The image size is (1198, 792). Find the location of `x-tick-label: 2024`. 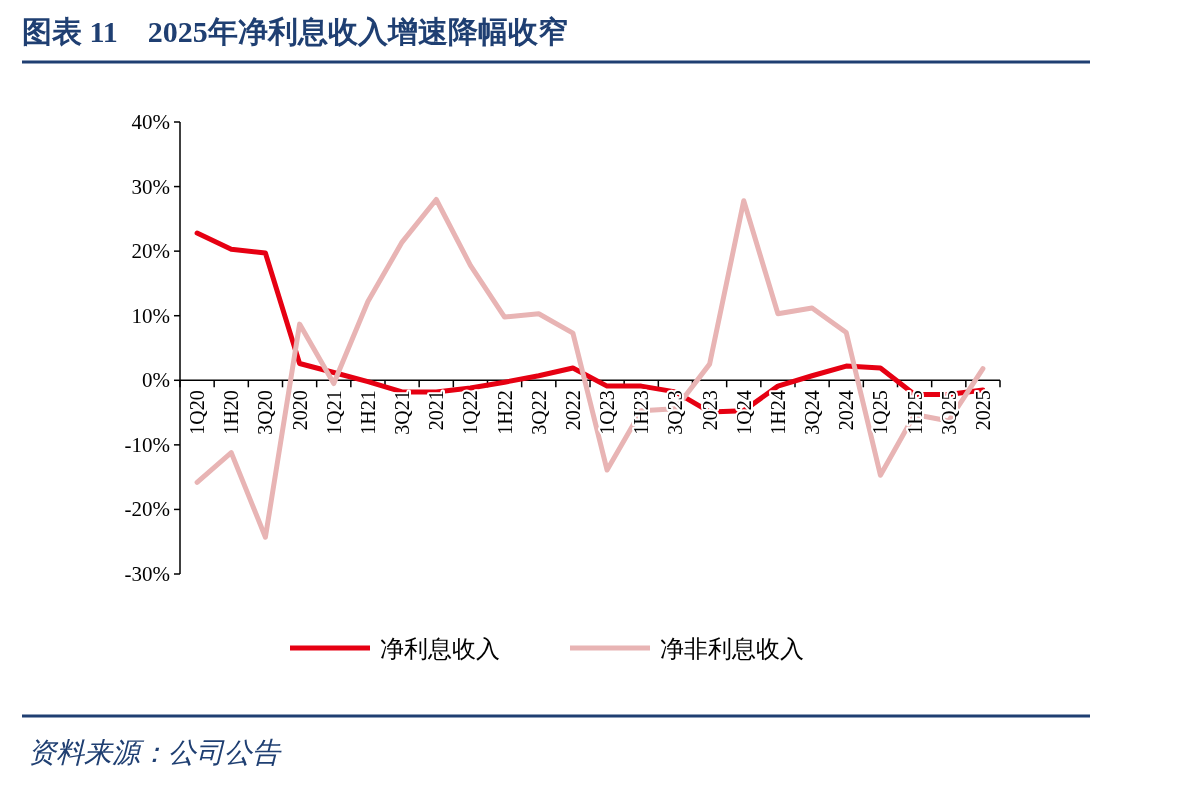

x-tick-label: 2024 is located at coordinates (846, 410).